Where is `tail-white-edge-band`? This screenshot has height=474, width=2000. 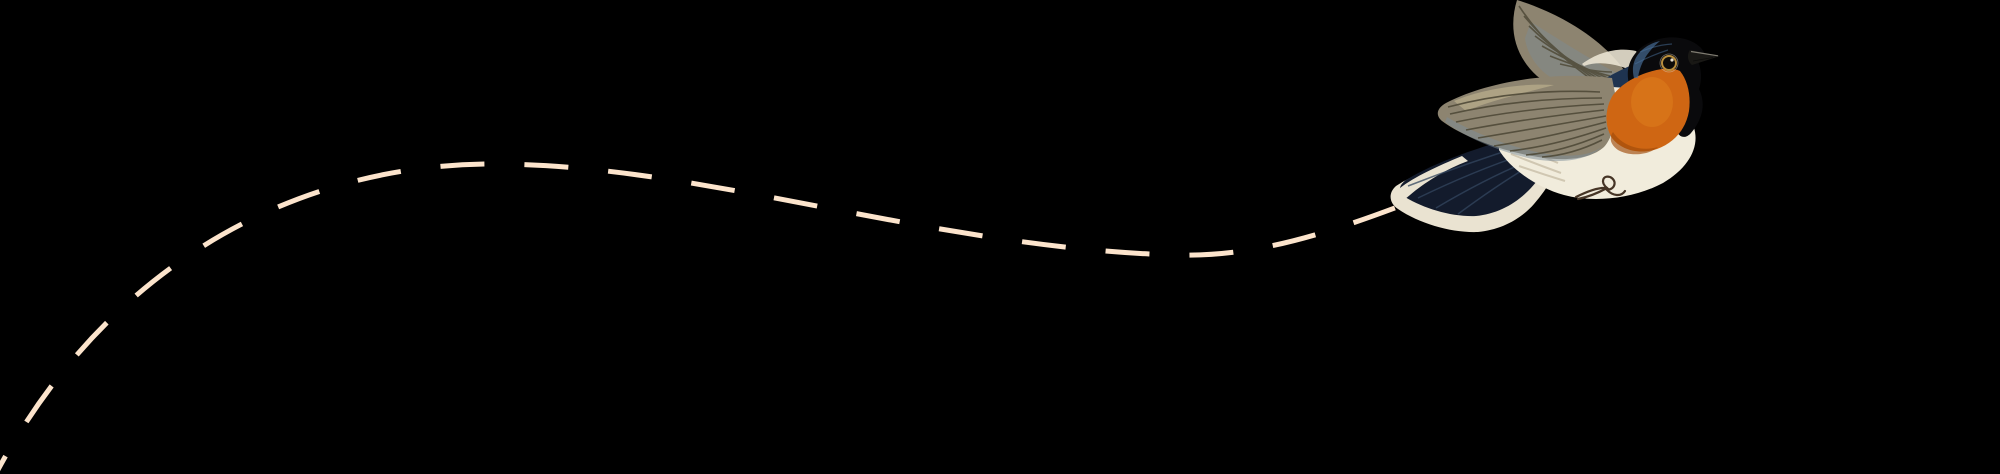 tail-white-edge-band is located at coordinates (1431, 180).